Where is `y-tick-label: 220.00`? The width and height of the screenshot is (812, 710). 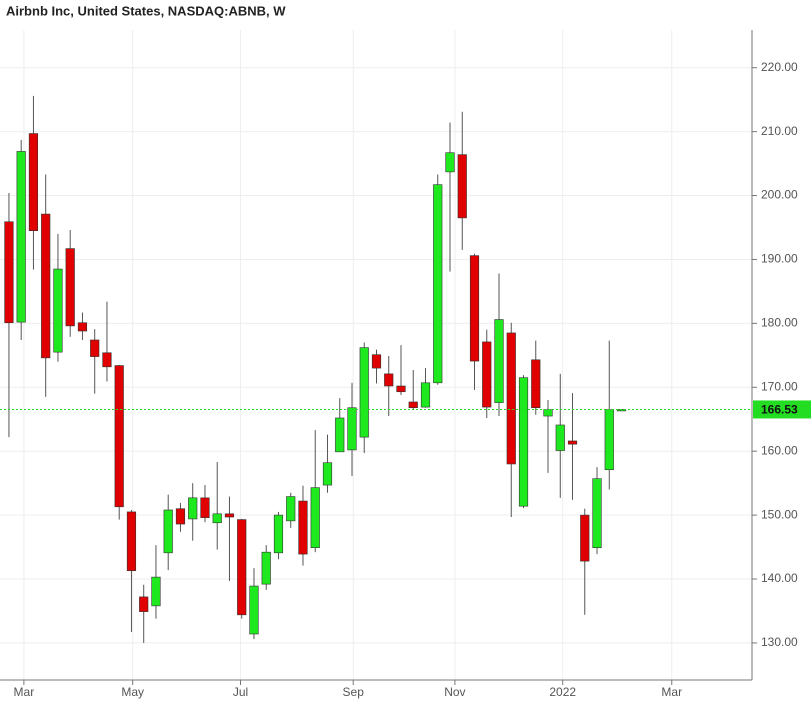 y-tick-label: 220.00 is located at coordinates (779, 67).